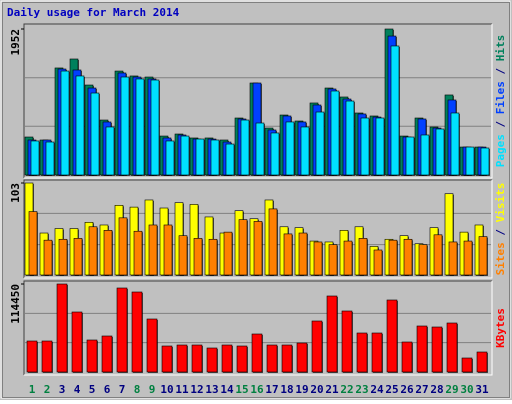  What do you see at coordinates (227, 389) in the screenshot?
I see `x-tick-label: 14` at bounding box center [227, 389].